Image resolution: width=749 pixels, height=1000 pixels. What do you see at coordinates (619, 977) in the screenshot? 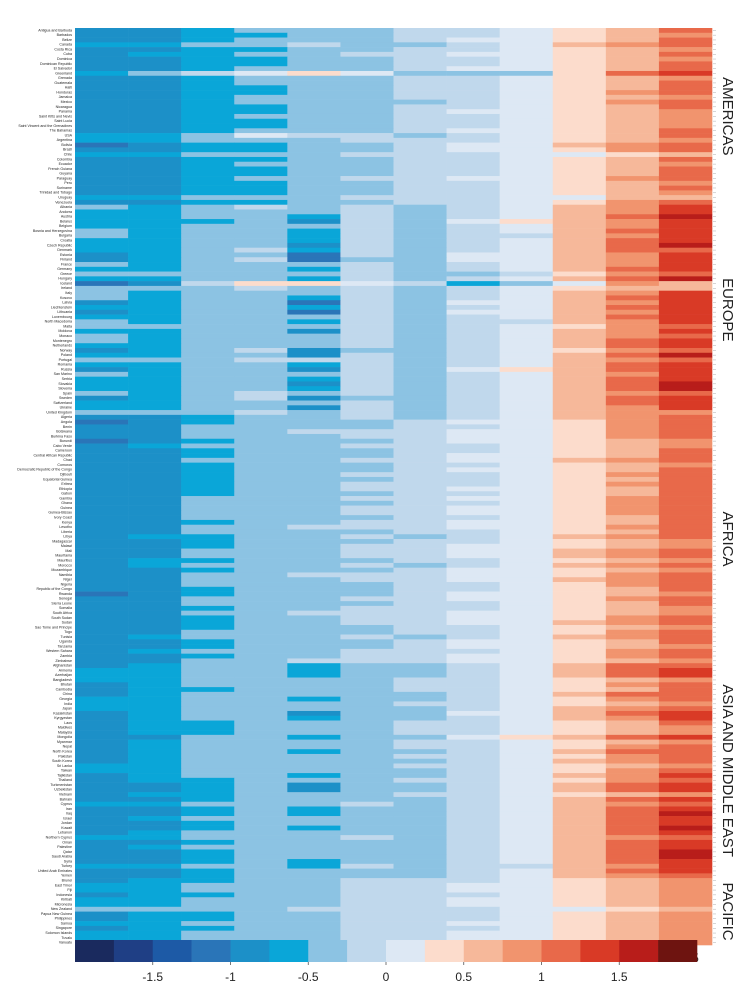
I see `colorbar-tick-label: 1.5` at bounding box center [619, 977].